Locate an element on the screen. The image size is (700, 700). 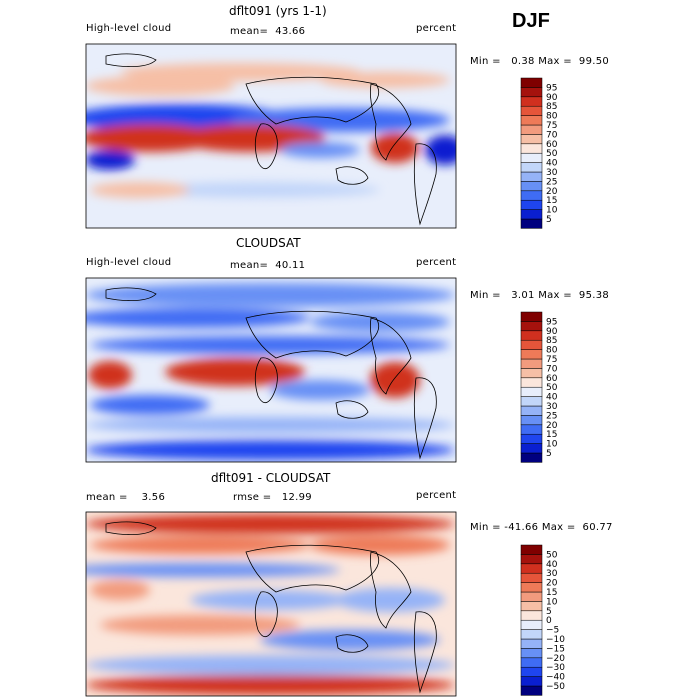
colorbar-tick-label: 25 is located at coordinates (551, 182).